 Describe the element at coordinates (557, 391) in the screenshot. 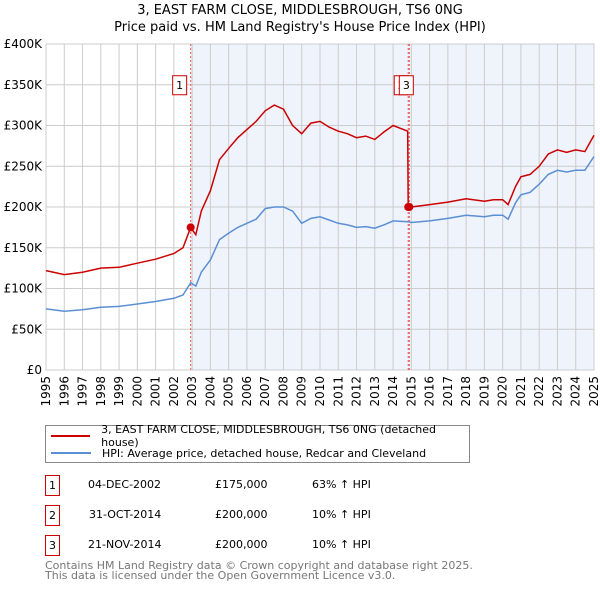

I see `x-tick-label: 2023` at that location.